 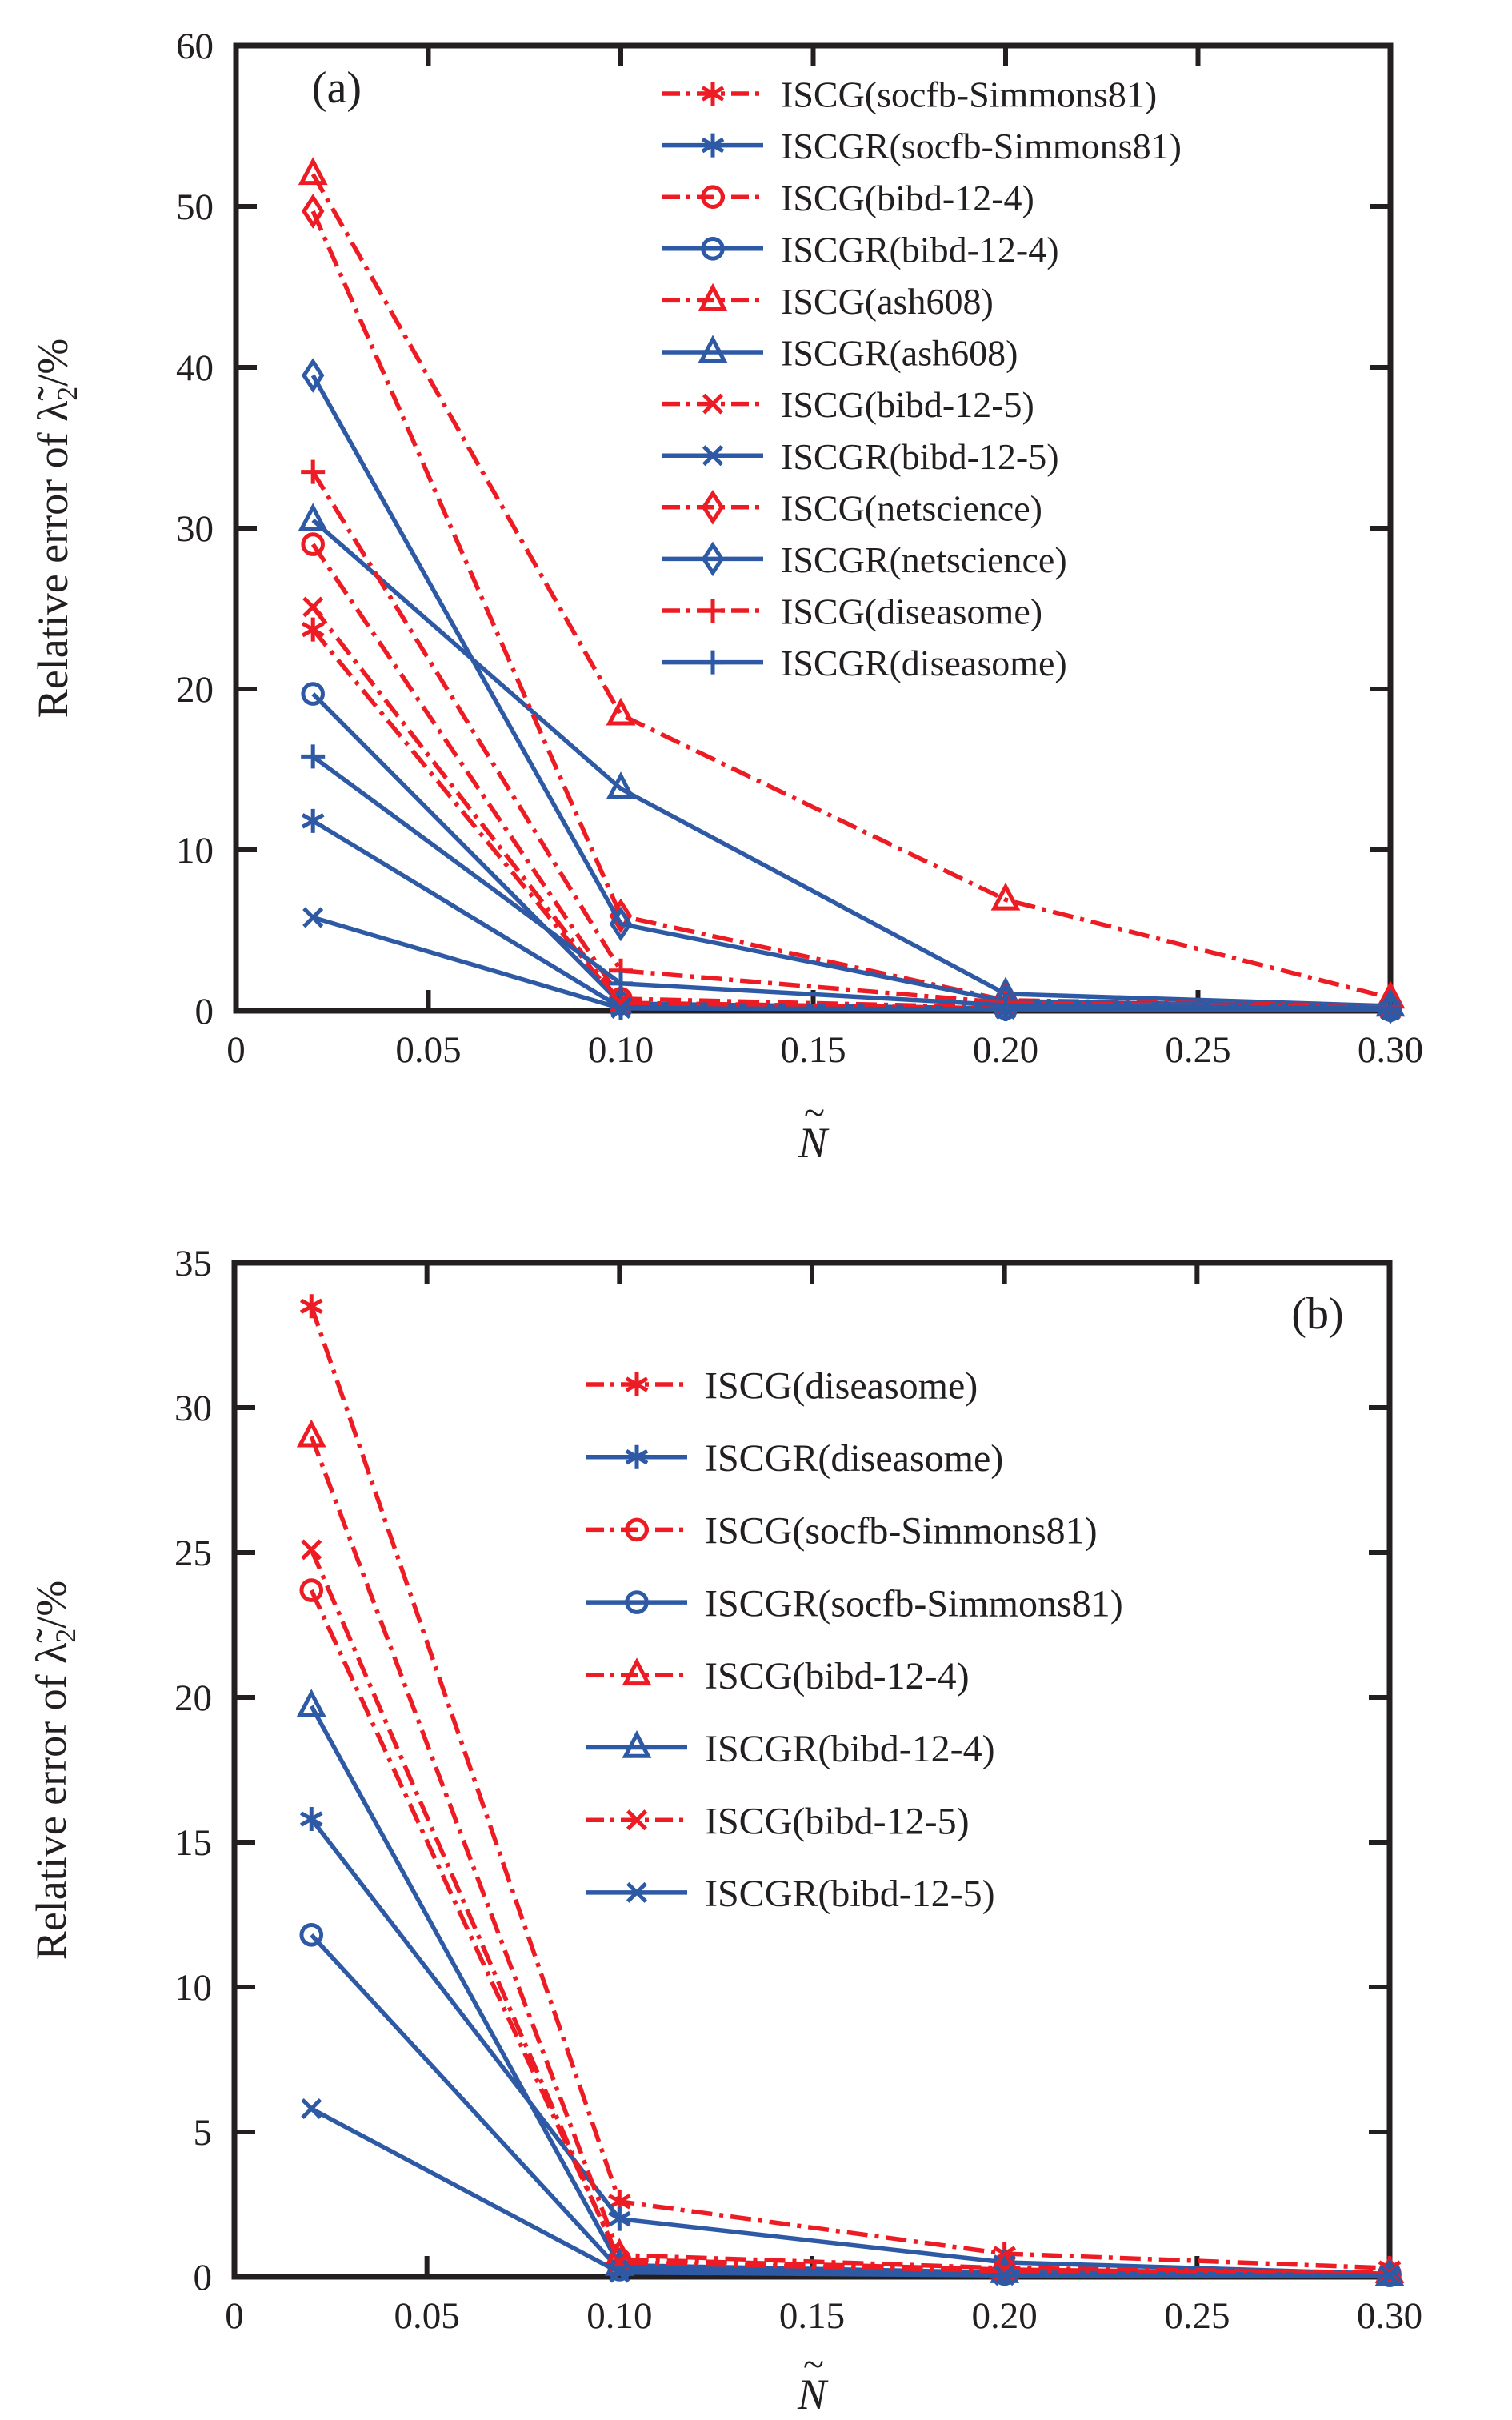 I want to click on legend-label: ISCGR(ash608), so click(x=899, y=353).